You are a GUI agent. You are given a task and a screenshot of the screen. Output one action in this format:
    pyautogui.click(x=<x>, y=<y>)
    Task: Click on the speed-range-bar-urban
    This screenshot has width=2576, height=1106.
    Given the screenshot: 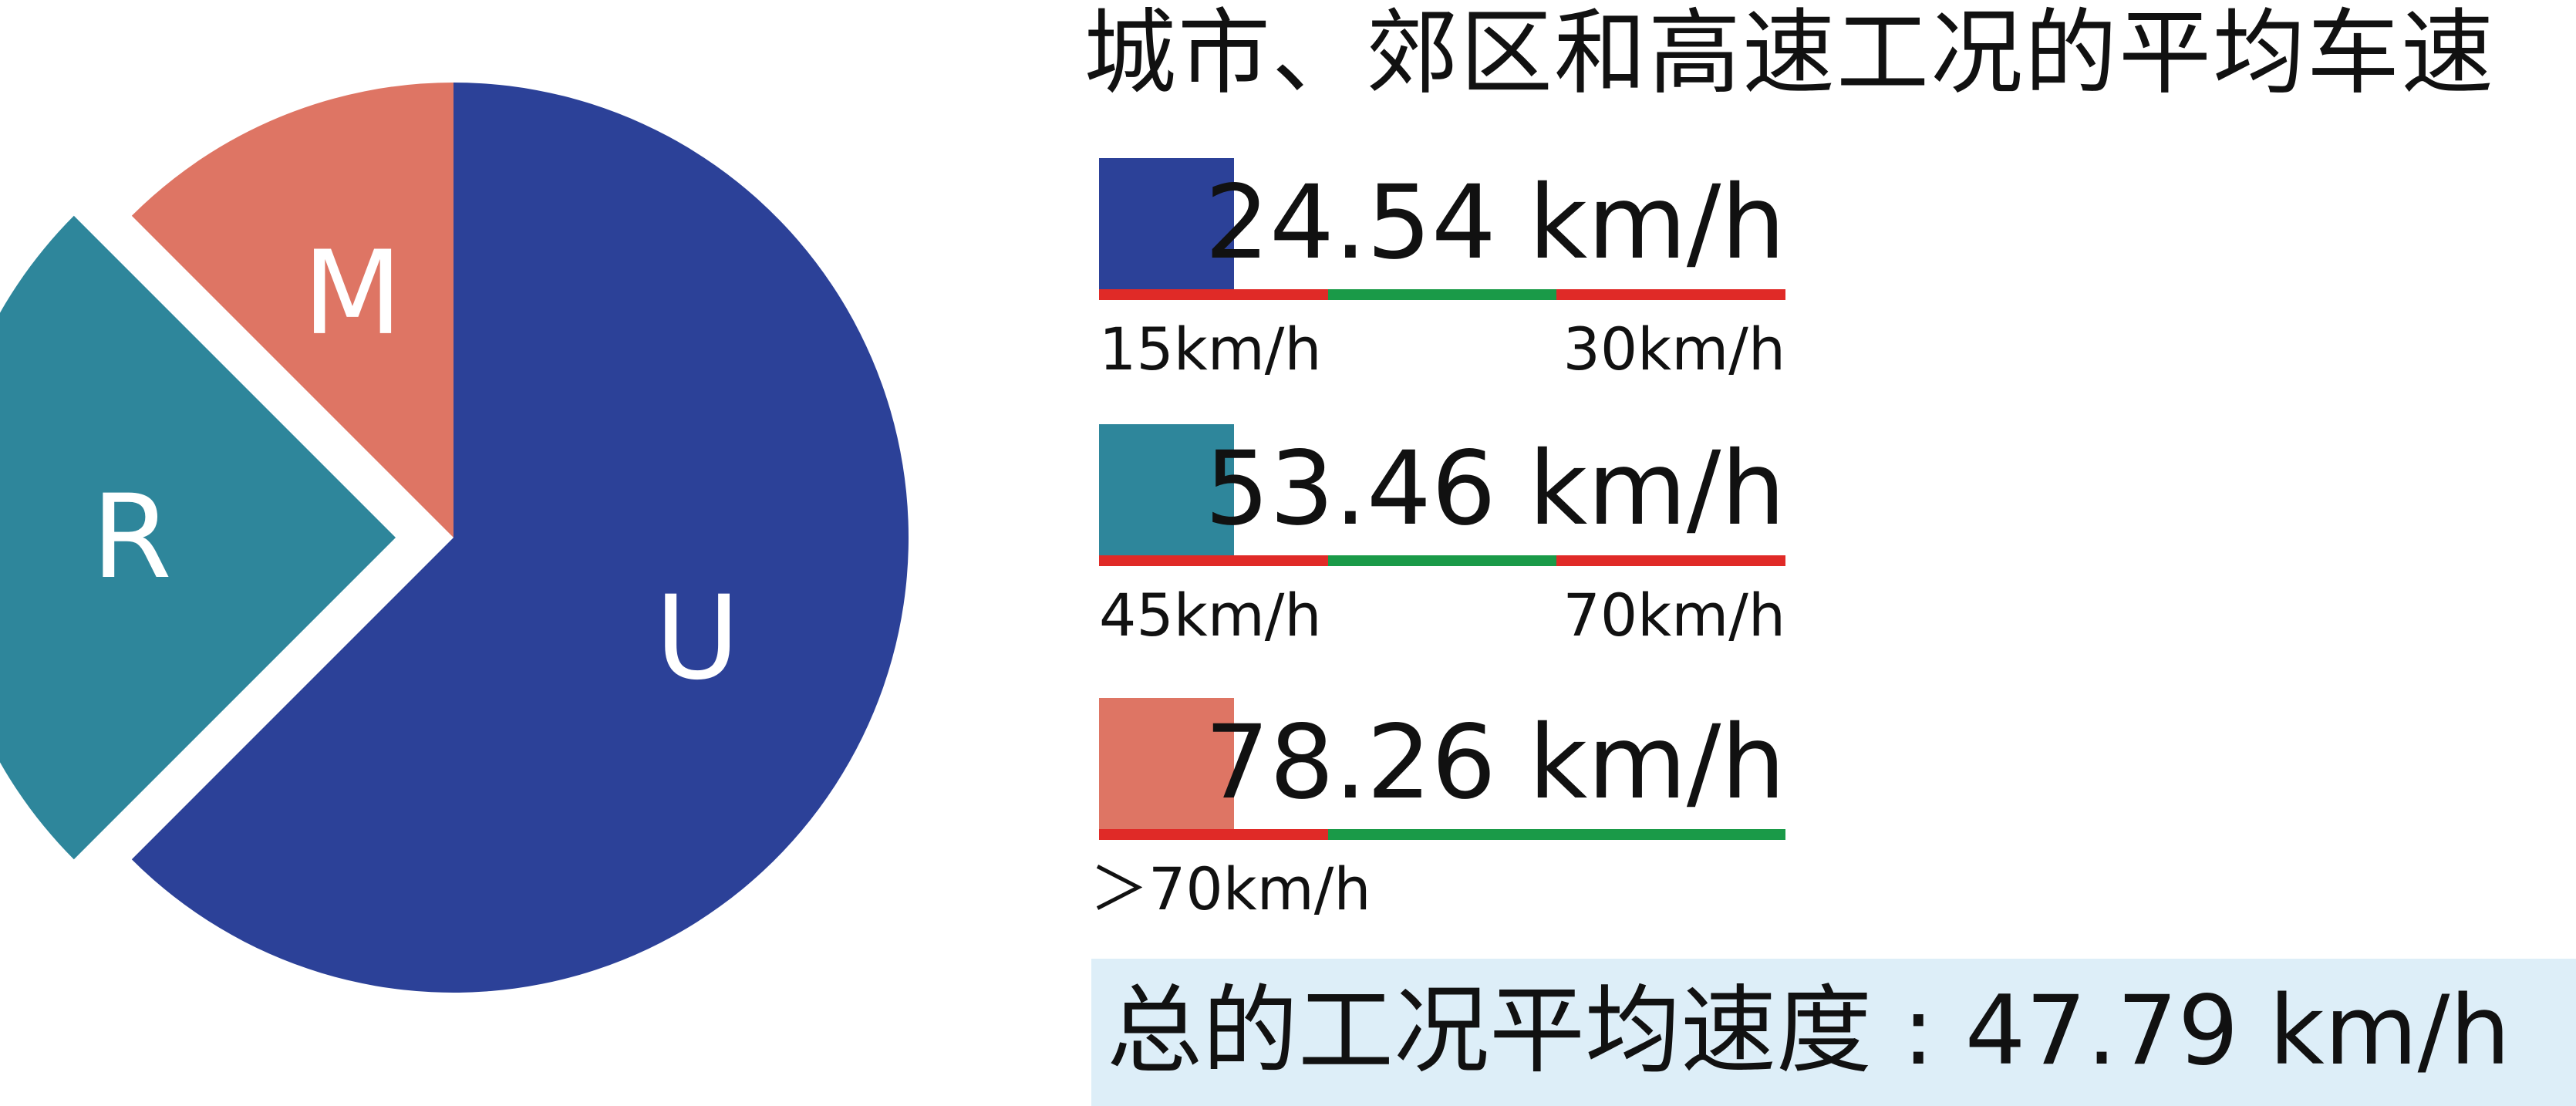 What is the action you would take?
    pyautogui.click(x=1442, y=294)
    